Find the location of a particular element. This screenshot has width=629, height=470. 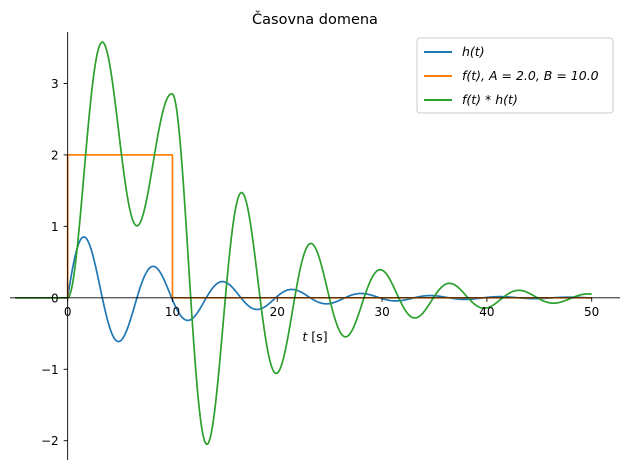

x-axis-label-unit: [s] is located at coordinates (317, 336).